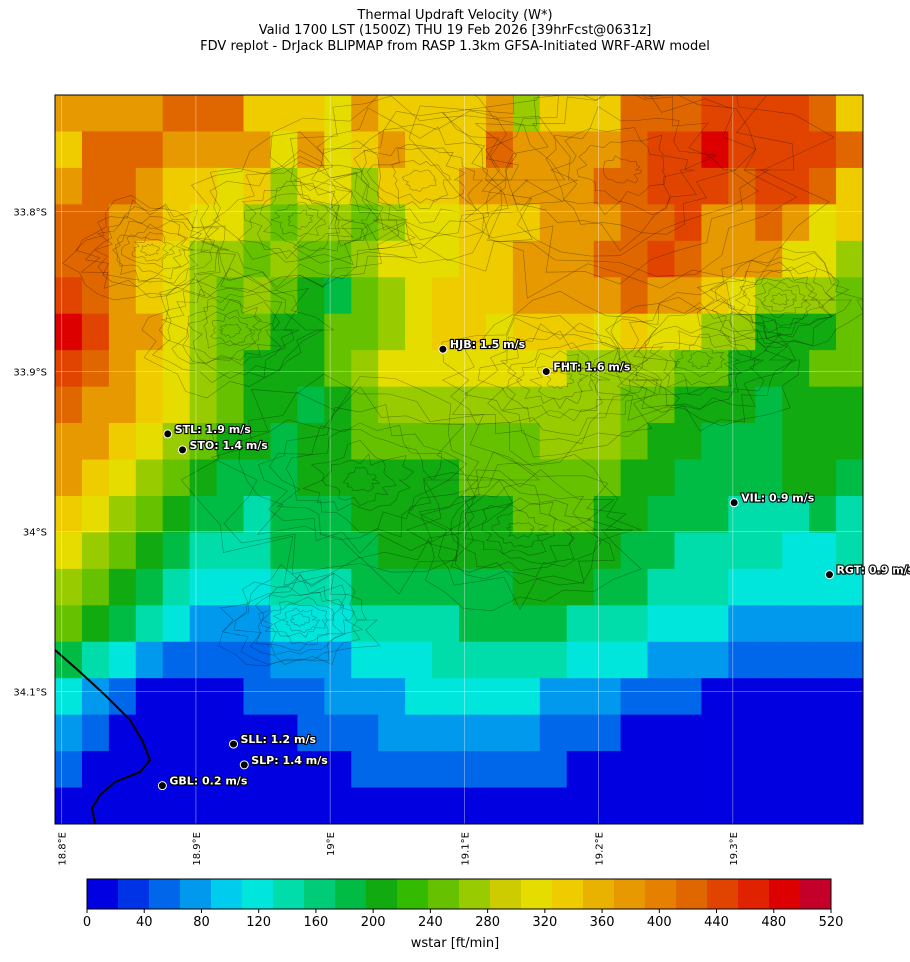 Image resolution: width=910 pixels, height=962 pixels. I want to click on station-dot, so click(234, 744).